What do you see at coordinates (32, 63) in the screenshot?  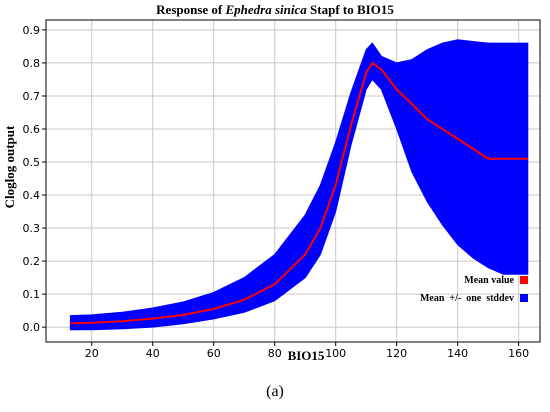 I see `y-tick-label: 0.8` at bounding box center [32, 63].